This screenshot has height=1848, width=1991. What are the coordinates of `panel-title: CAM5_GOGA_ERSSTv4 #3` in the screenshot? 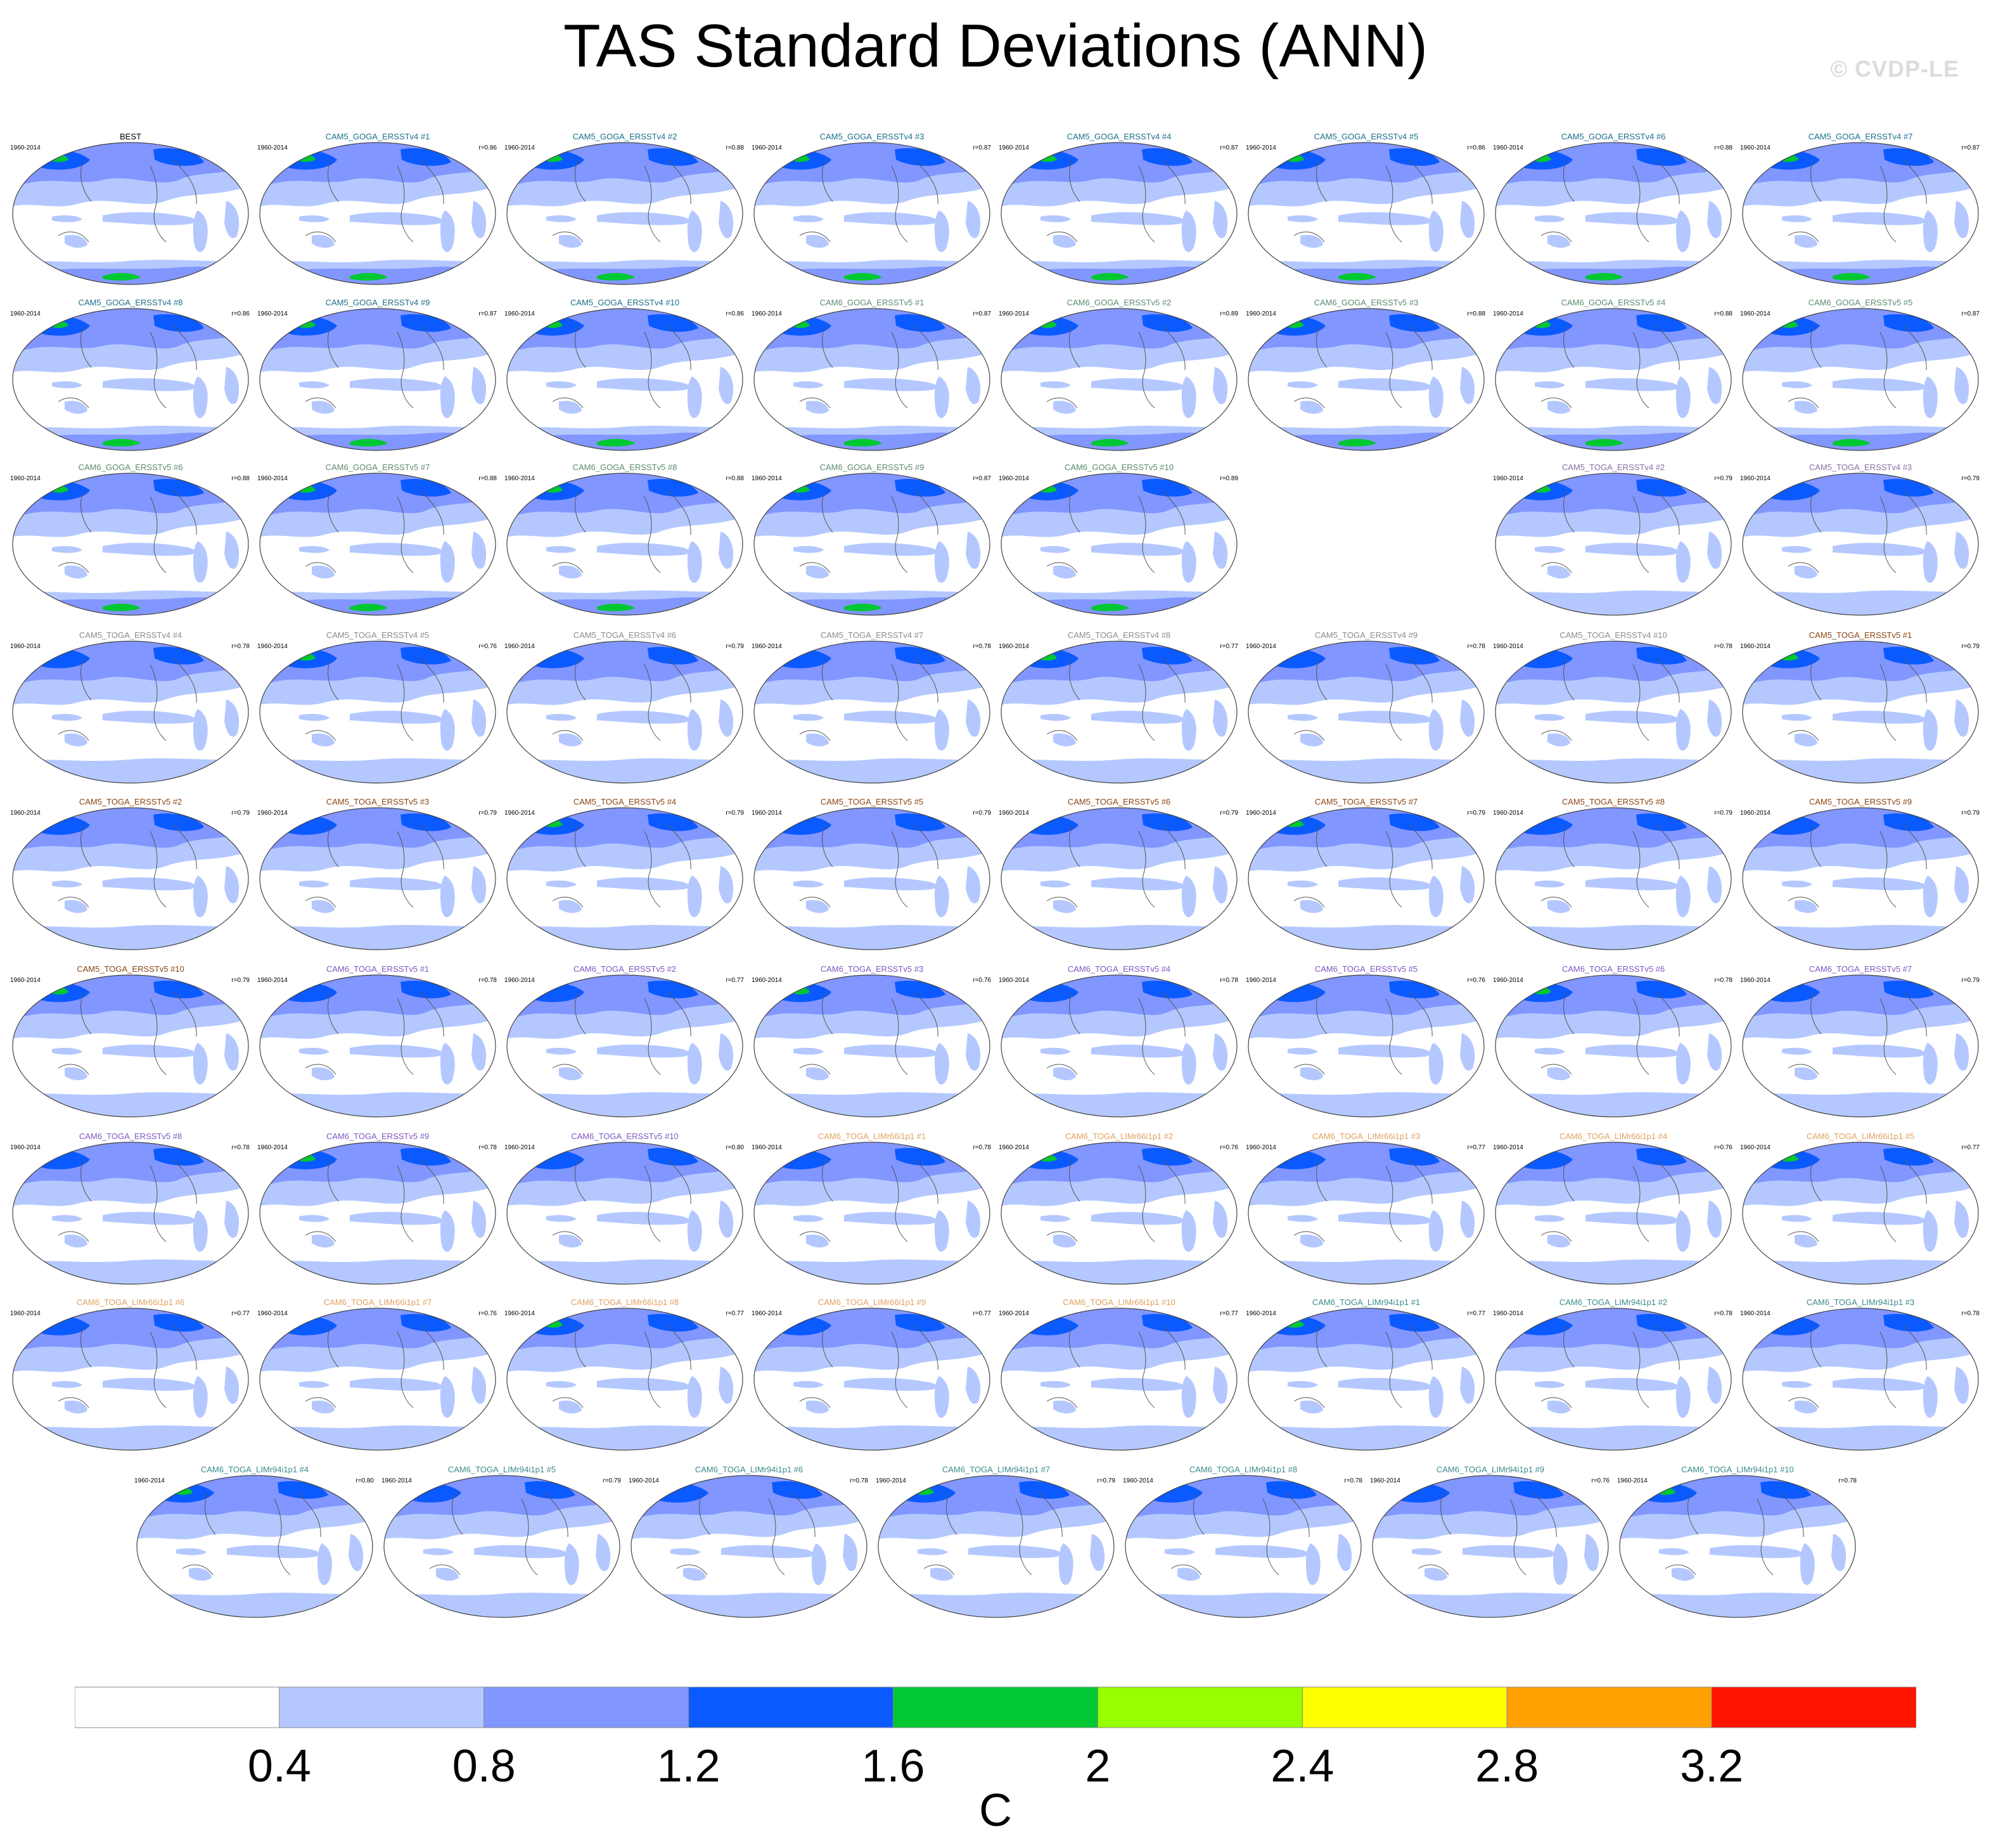 It's located at (872, 136).